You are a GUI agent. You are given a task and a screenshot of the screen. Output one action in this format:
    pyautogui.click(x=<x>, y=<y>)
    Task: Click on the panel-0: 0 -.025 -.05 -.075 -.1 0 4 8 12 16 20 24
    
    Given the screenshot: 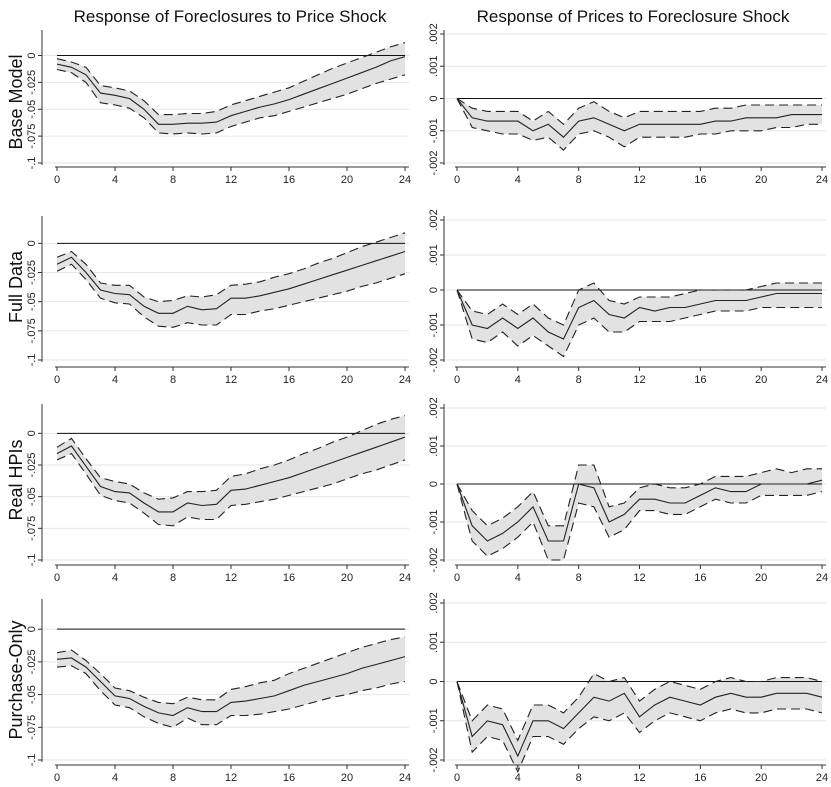 What is the action you would take?
    pyautogui.click(x=218, y=108)
    